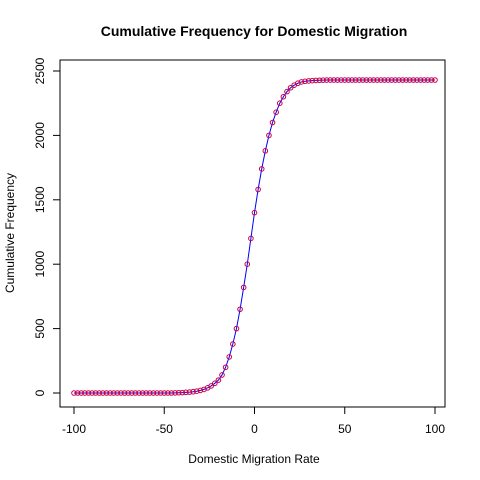  What do you see at coordinates (74, 429) in the screenshot?
I see `x-tick-label: -100` at bounding box center [74, 429].